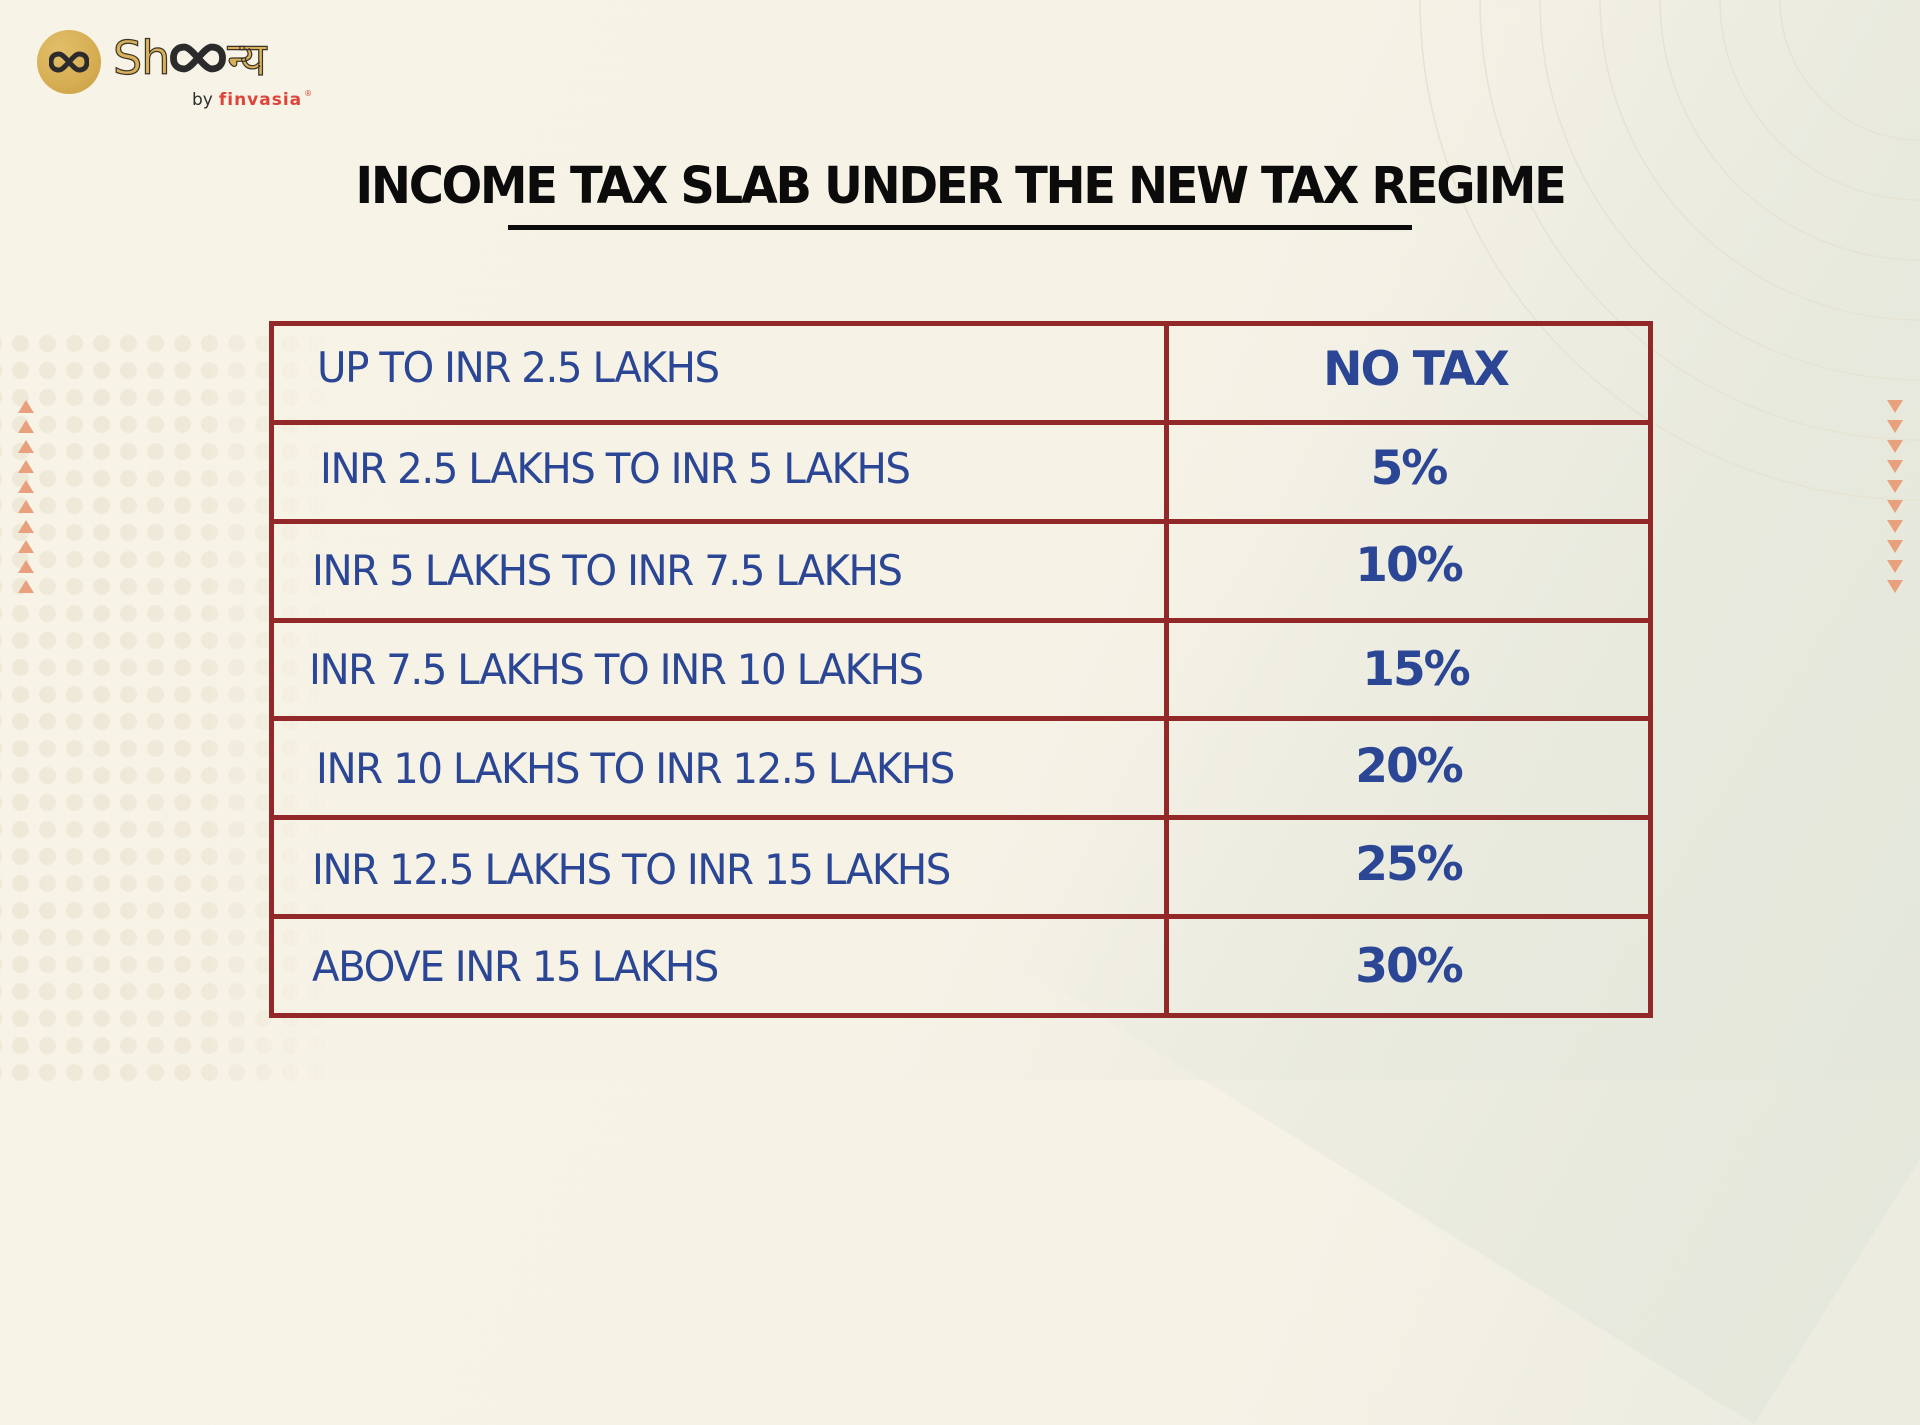  What do you see at coordinates (960, 227) in the screenshot?
I see `title-underline` at bounding box center [960, 227].